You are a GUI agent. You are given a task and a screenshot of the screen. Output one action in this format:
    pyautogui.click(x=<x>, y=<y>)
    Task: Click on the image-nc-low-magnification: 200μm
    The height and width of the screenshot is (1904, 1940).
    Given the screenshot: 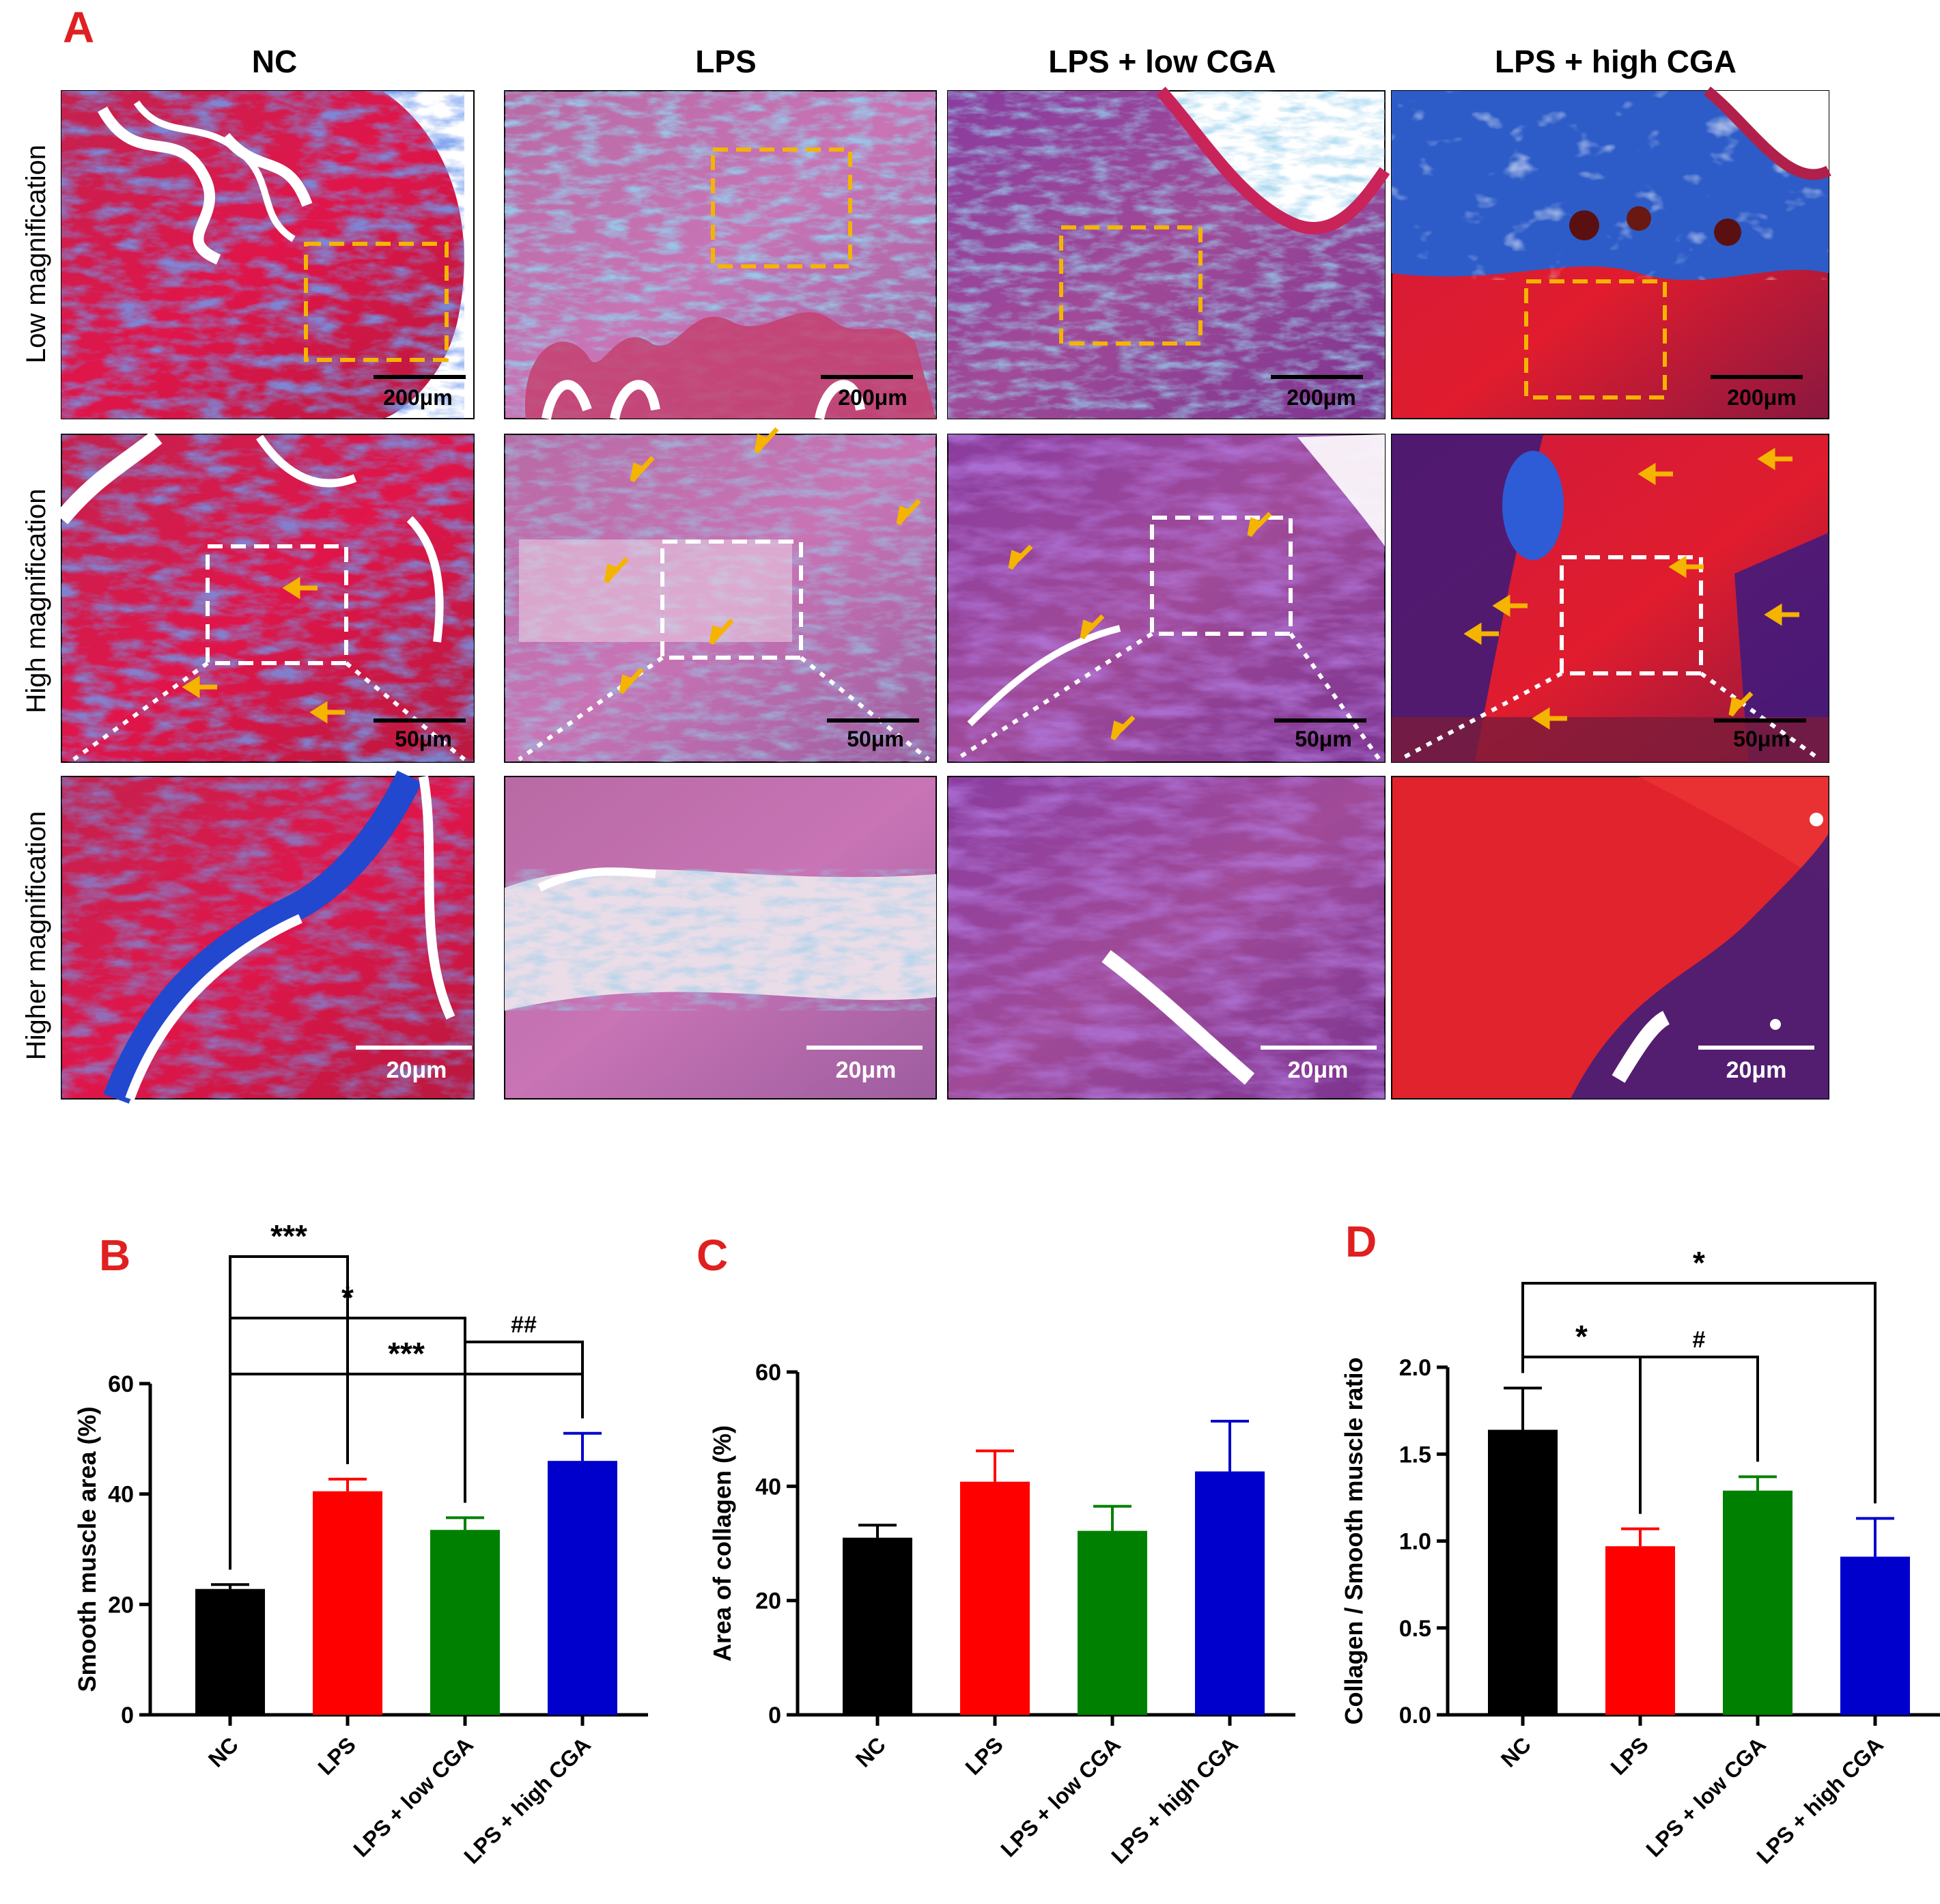 What is the action you would take?
    pyautogui.click(x=268, y=254)
    